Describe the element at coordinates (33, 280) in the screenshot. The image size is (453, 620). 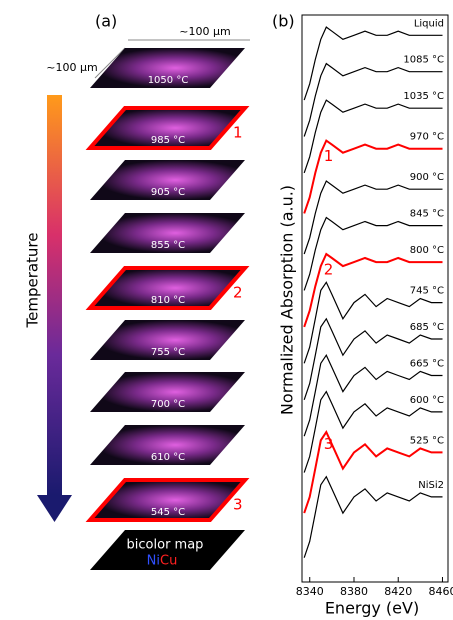
I see `temperature-label: Temperature` at that location.